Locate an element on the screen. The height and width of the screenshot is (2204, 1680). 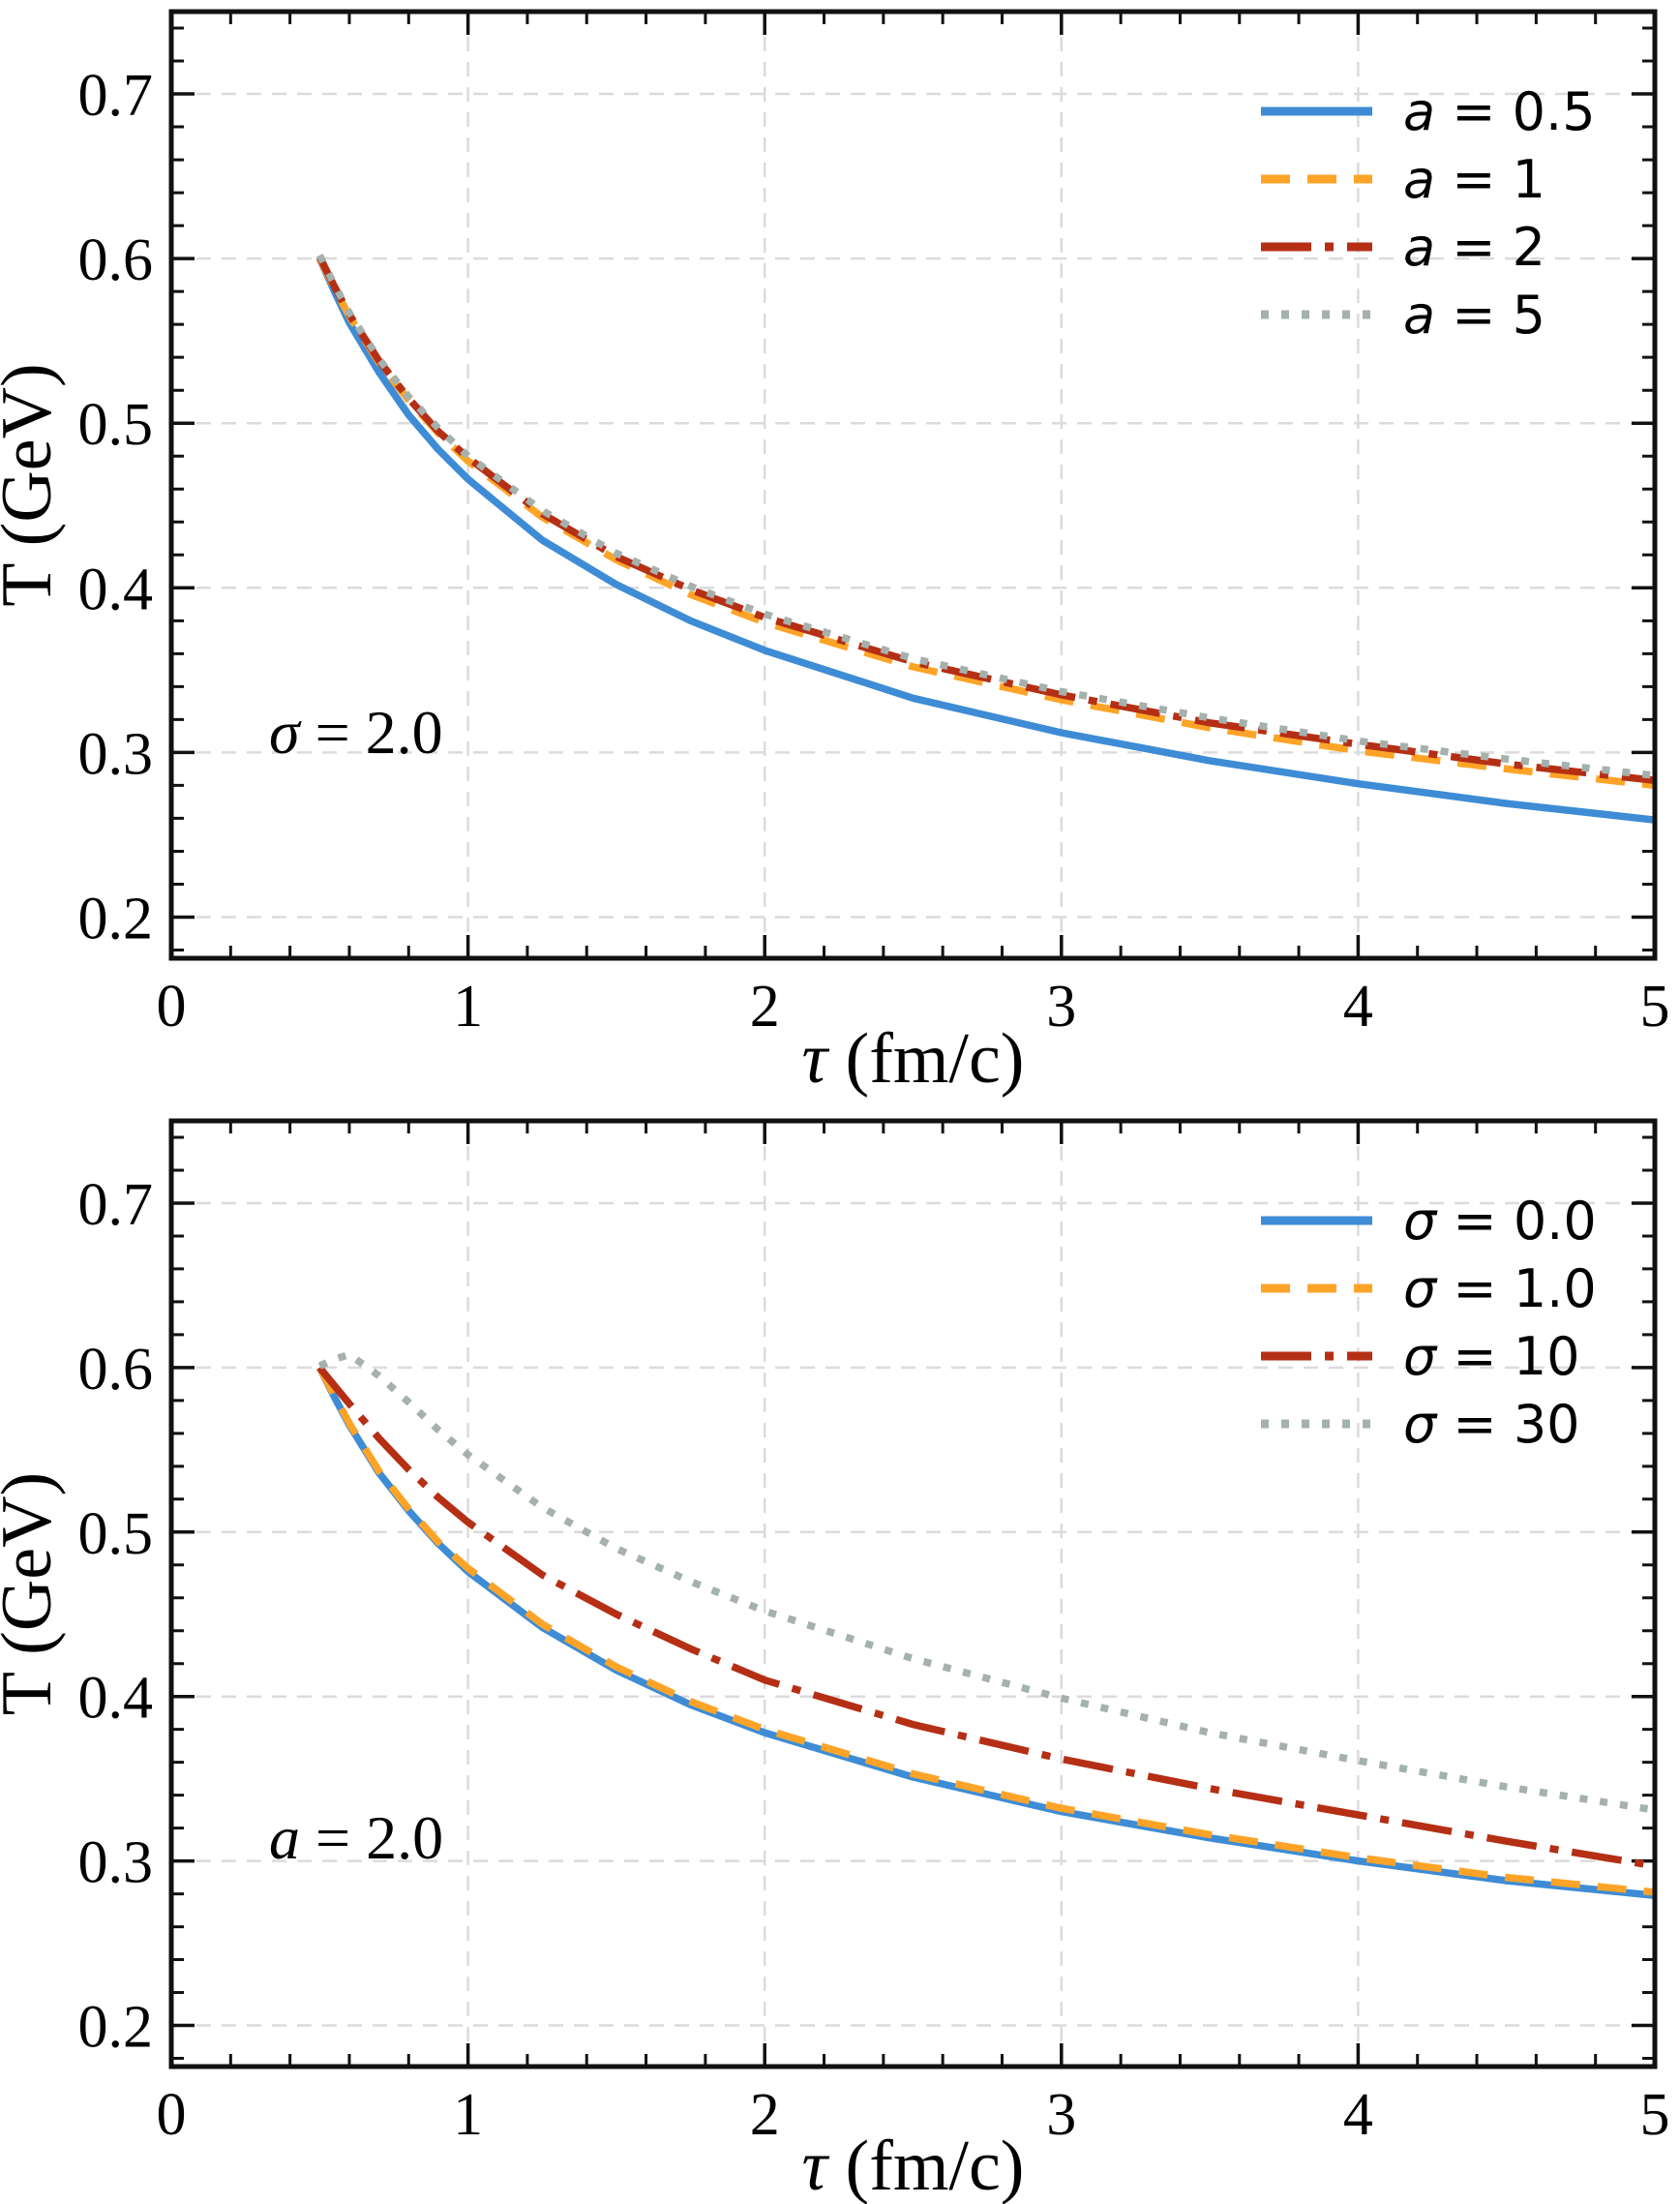
legend-label-sigma-10: σ = 10 is located at coordinates (1492, 1356).